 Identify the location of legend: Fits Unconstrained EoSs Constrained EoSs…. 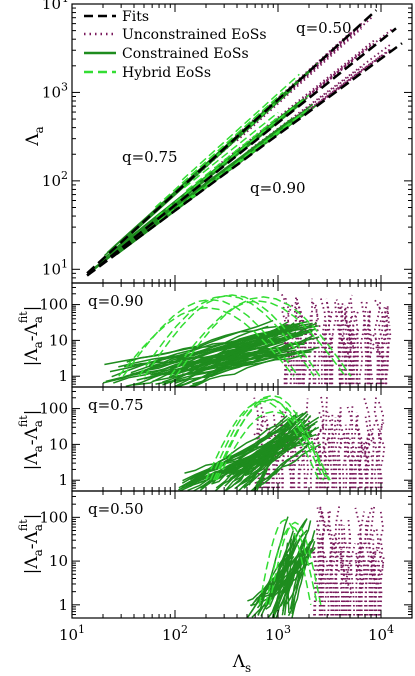
(175, 45).